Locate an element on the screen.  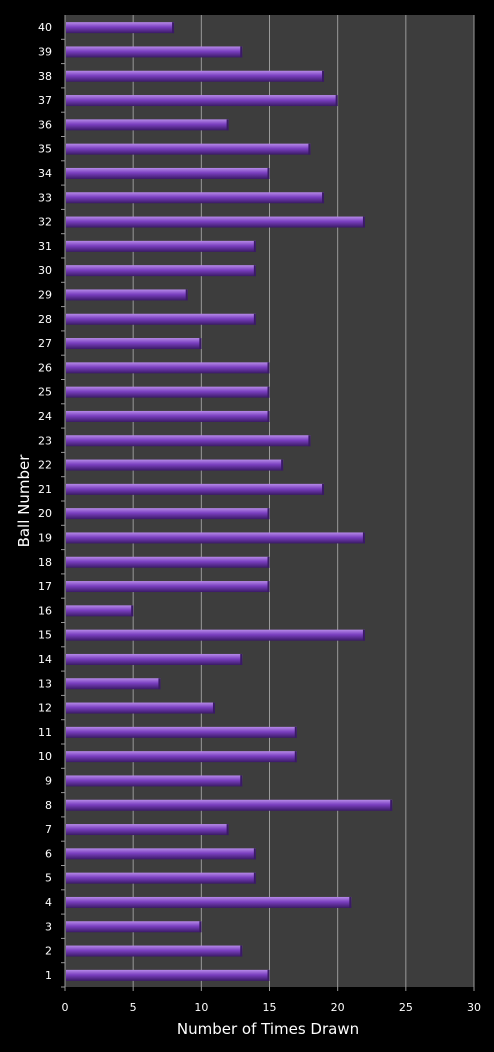
y-tick-label: 35 is located at coordinates (45, 149).